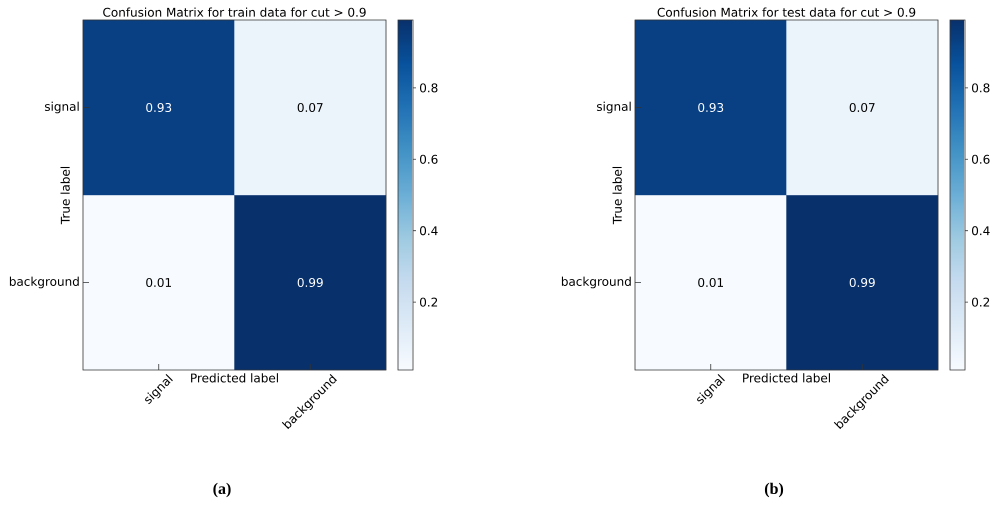 The image size is (993, 506). Describe the element at coordinates (234, 12) in the screenshot. I see `chart-title: Confusion Matrix for train data for cut > 0.9` at that location.